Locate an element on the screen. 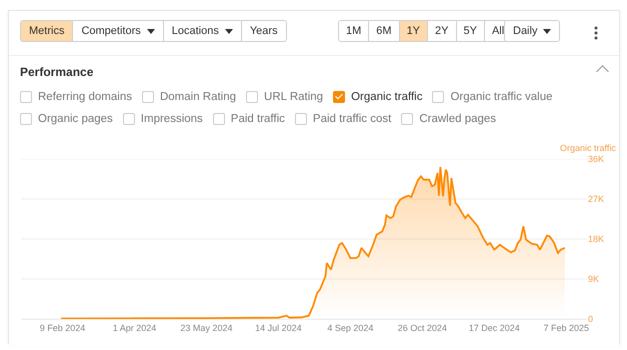  text: Crawled pages is located at coordinates (457, 119).